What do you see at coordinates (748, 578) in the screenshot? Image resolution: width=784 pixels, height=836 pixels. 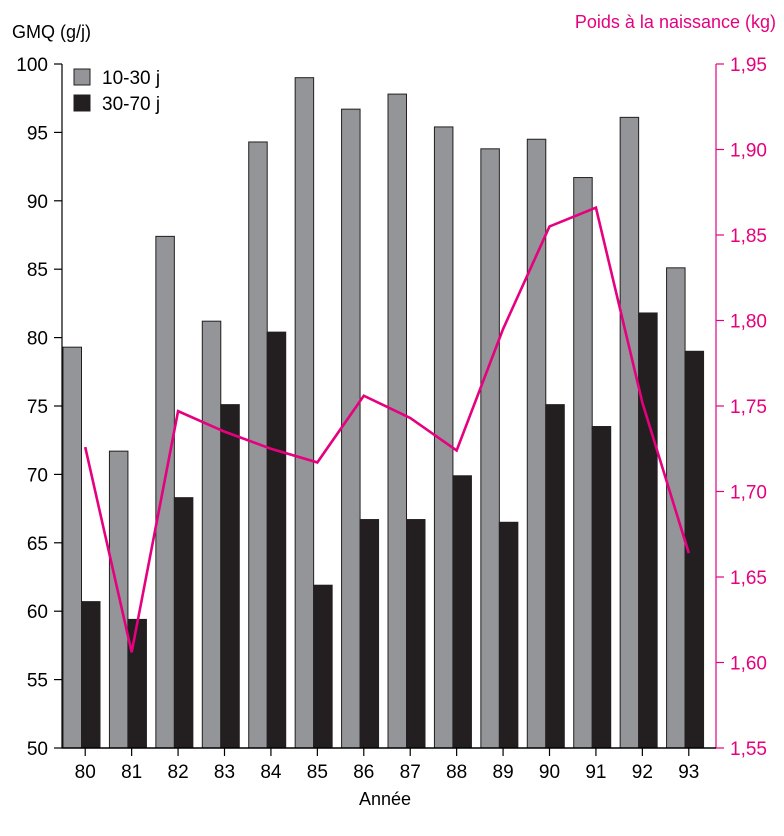 I see `right-tick-label: 1,65` at bounding box center [748, 578].